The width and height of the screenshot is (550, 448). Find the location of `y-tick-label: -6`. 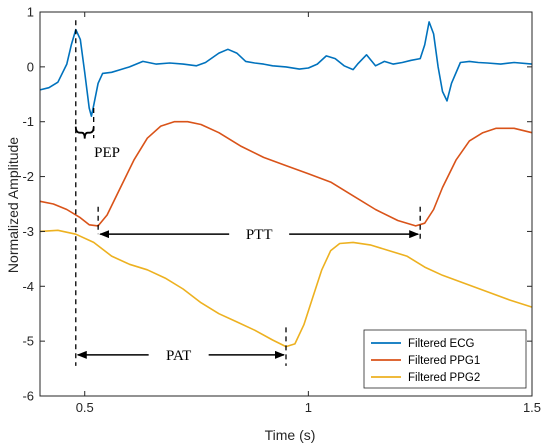

y-tick-label: -6 is located at coordinates (28, 396).